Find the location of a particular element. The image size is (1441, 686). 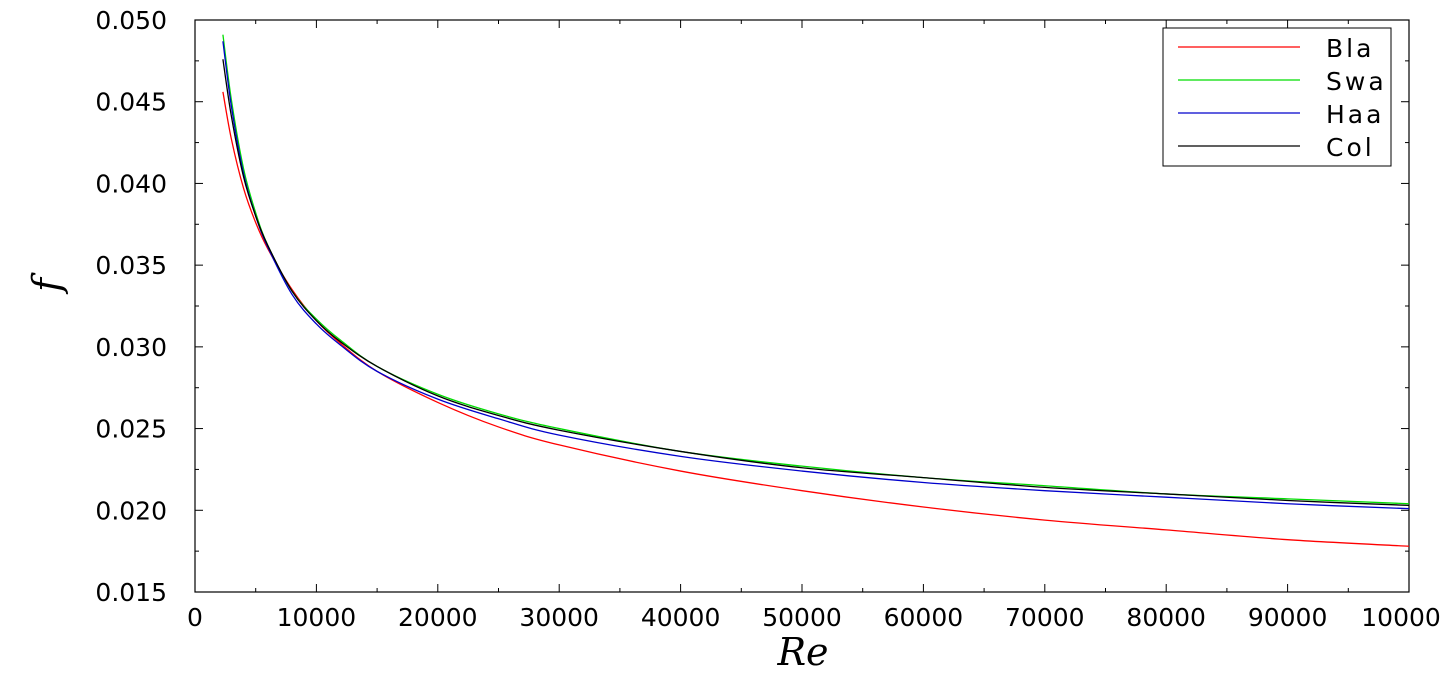

x-tick-label: 90000 is located at coordinates (1288, 617).